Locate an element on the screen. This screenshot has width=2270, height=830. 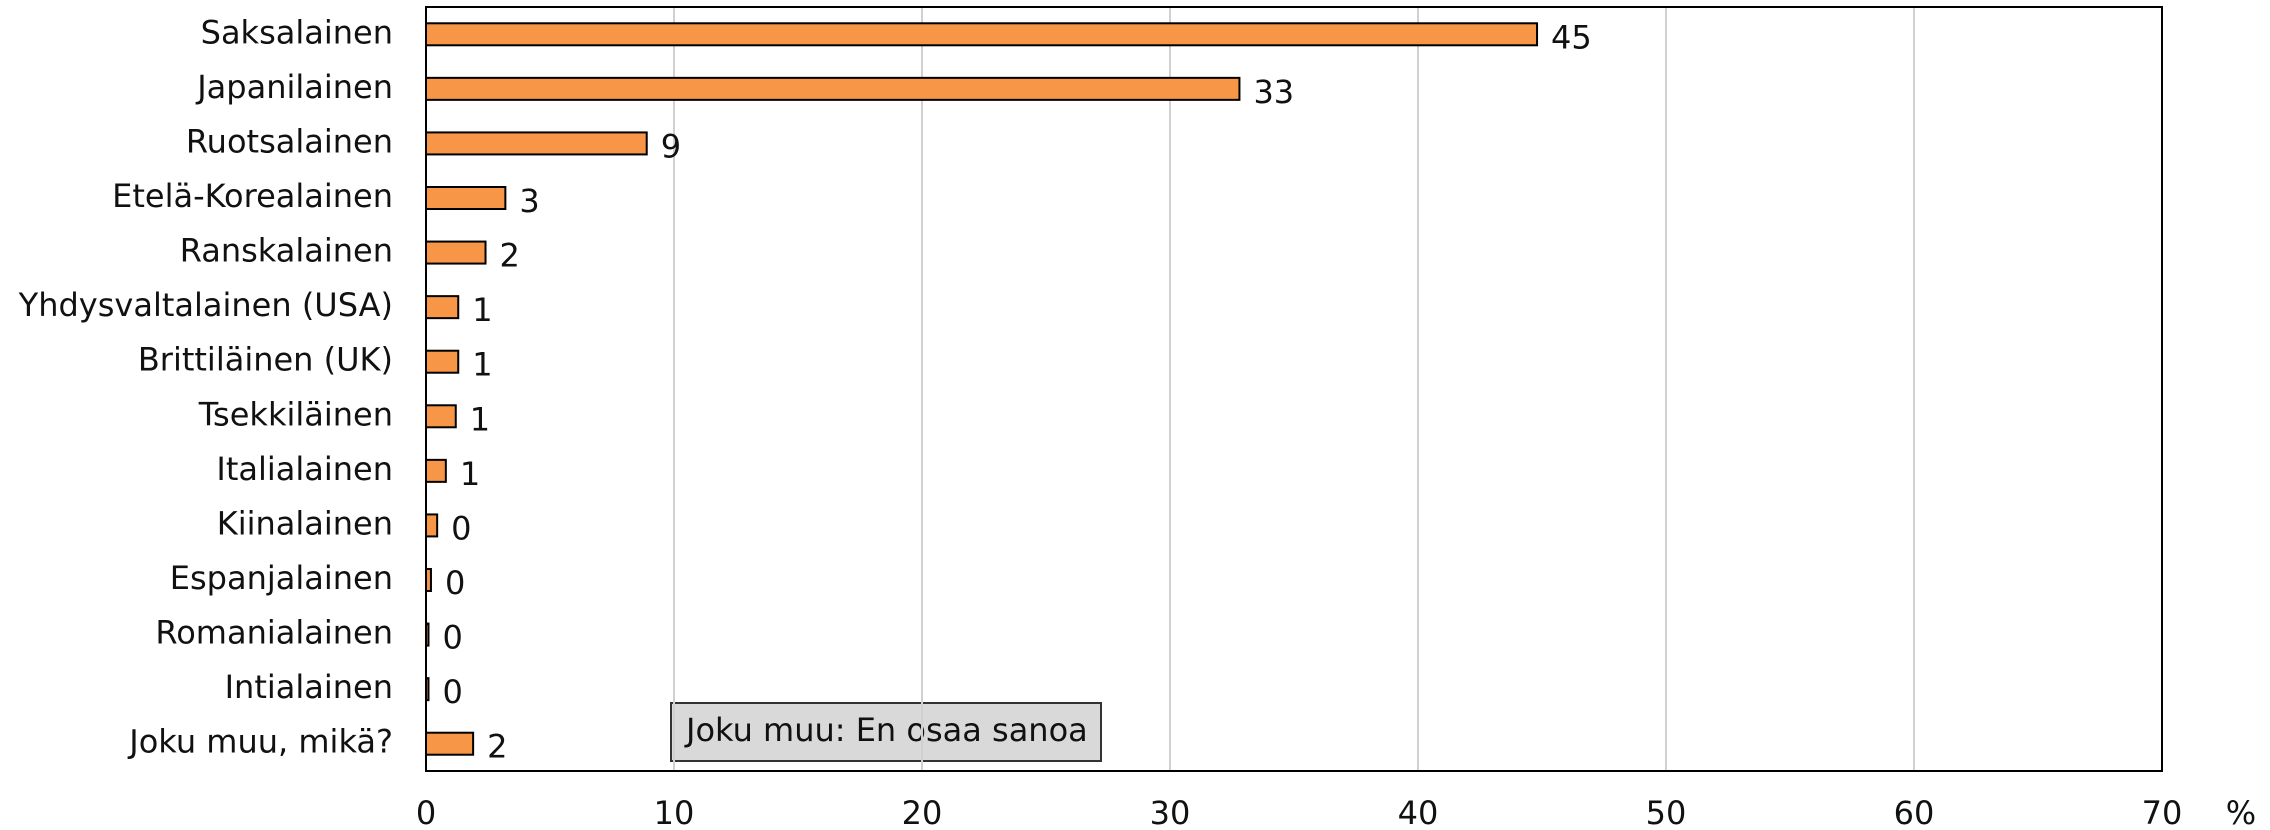
x-tick-label: 50 is located at coordinates (1666, 812).